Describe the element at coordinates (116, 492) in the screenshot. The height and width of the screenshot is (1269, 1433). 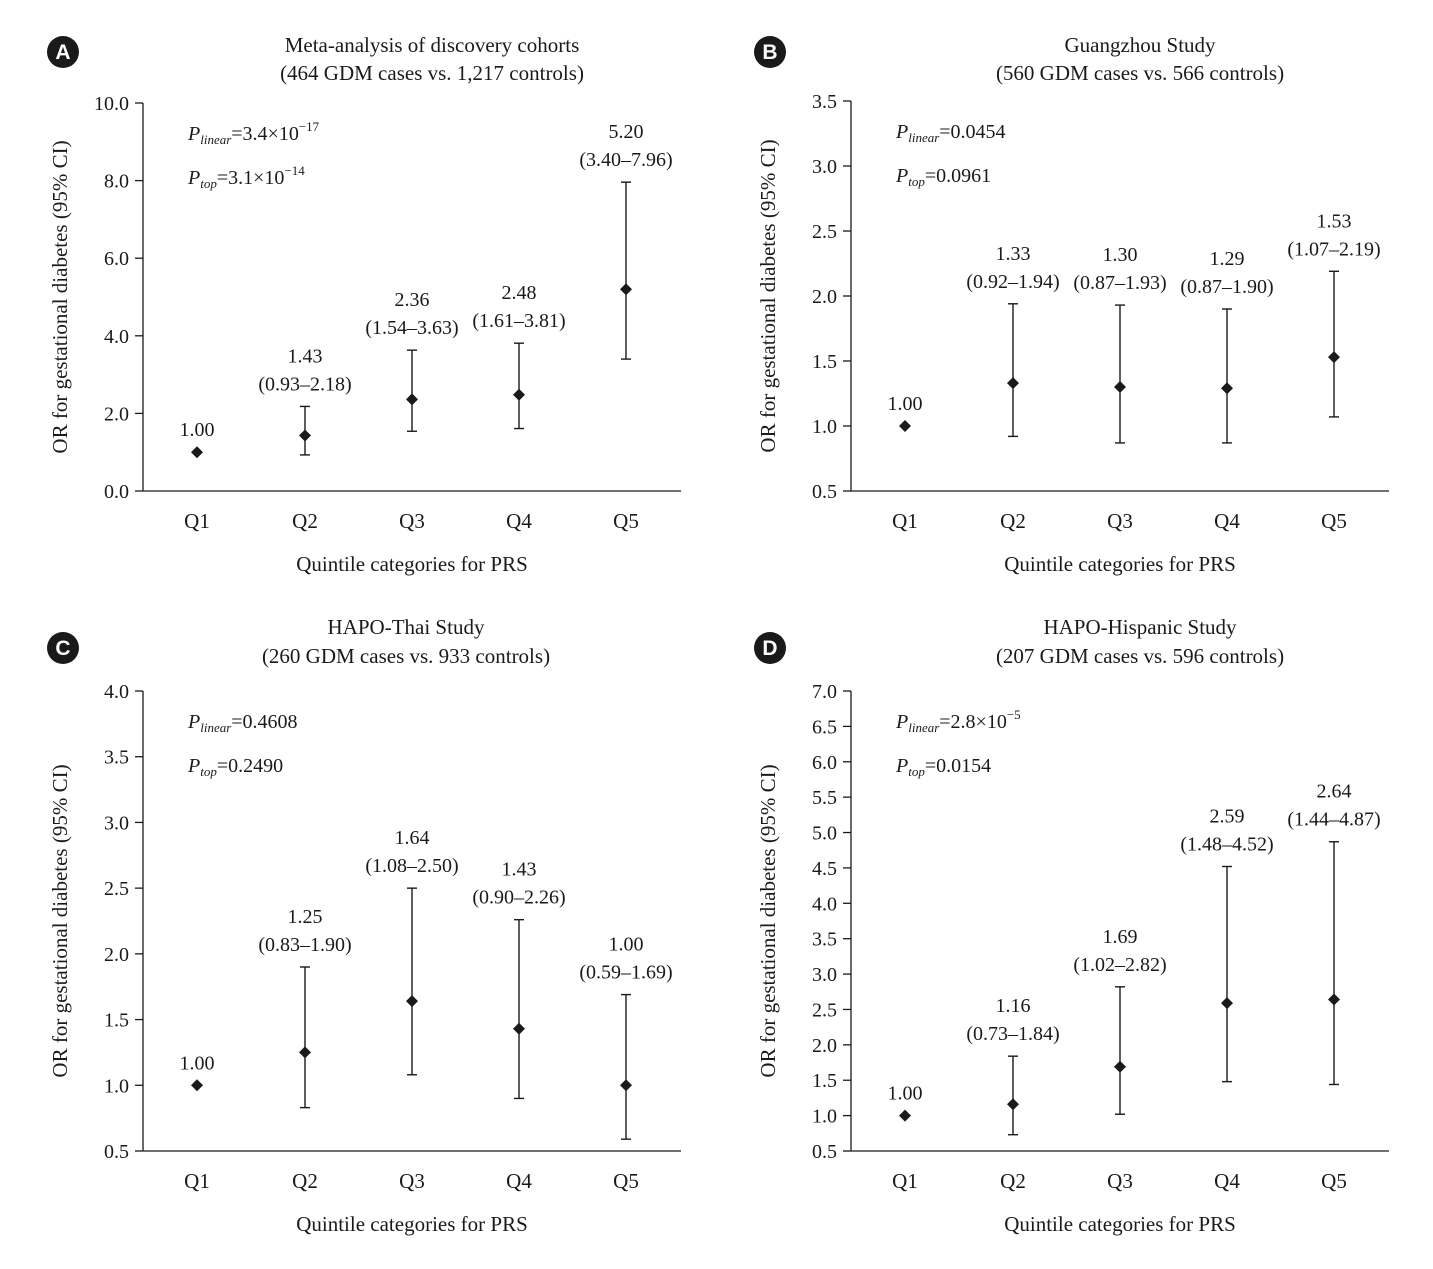
I see `y-tick-label: 0.0` at that location.